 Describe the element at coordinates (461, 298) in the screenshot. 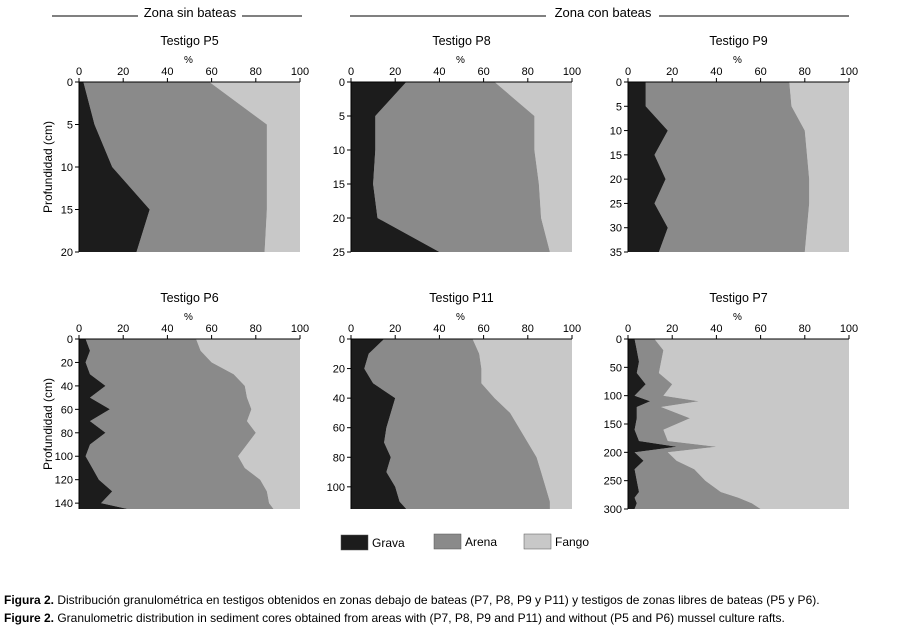

I see `chart-title: Testigo P11` at that location.